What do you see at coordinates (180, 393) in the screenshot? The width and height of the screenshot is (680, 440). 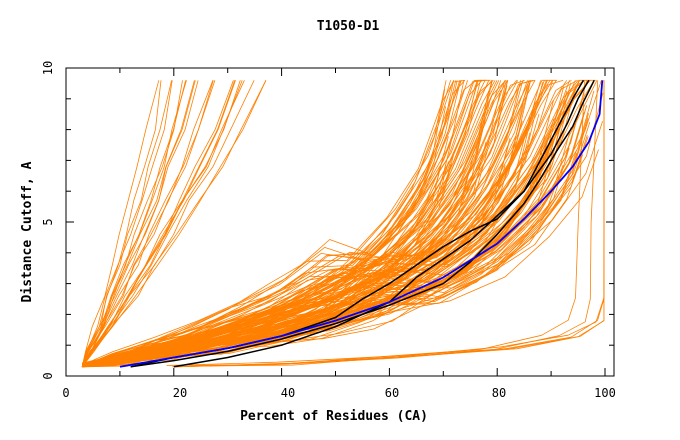 I see `x-tick-label: 20` at bounding box center [180, 393].